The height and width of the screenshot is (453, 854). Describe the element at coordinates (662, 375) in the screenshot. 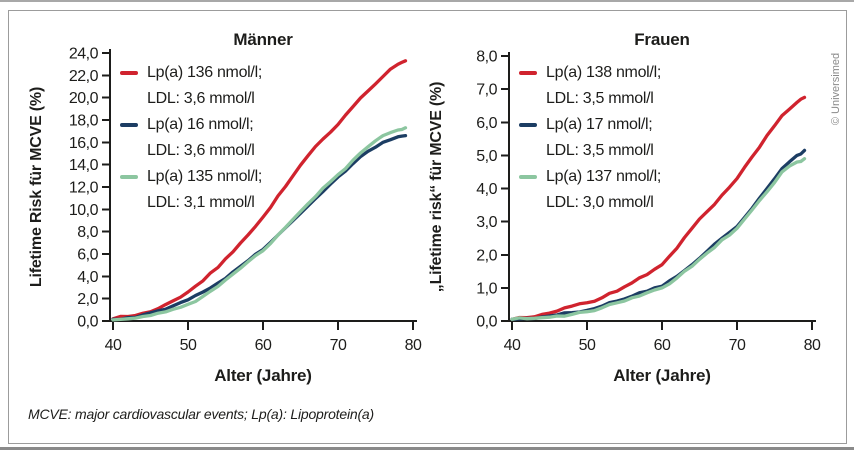

I see `x-axis-label-frauen: Alter (Jahre)` at that location.